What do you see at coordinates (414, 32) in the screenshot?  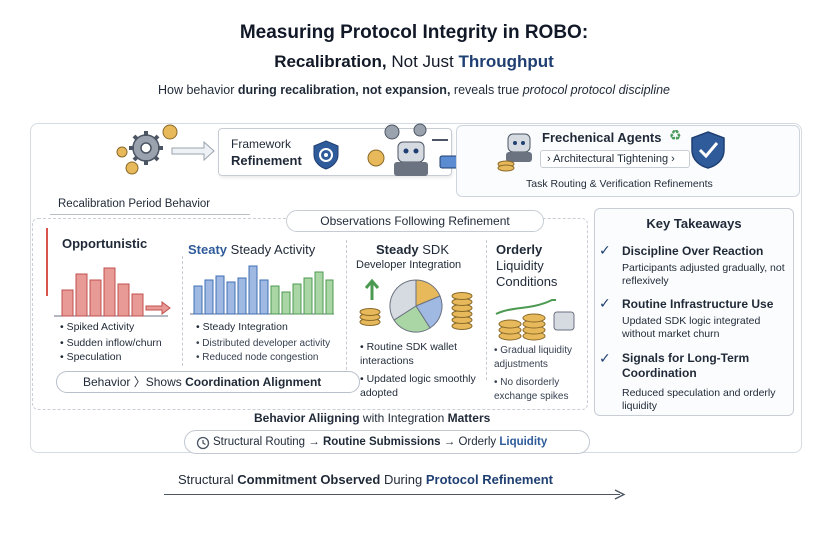 I see `main-title: Measuring Protocol Integrity in ROBO:` at bounding box center [414, 32].